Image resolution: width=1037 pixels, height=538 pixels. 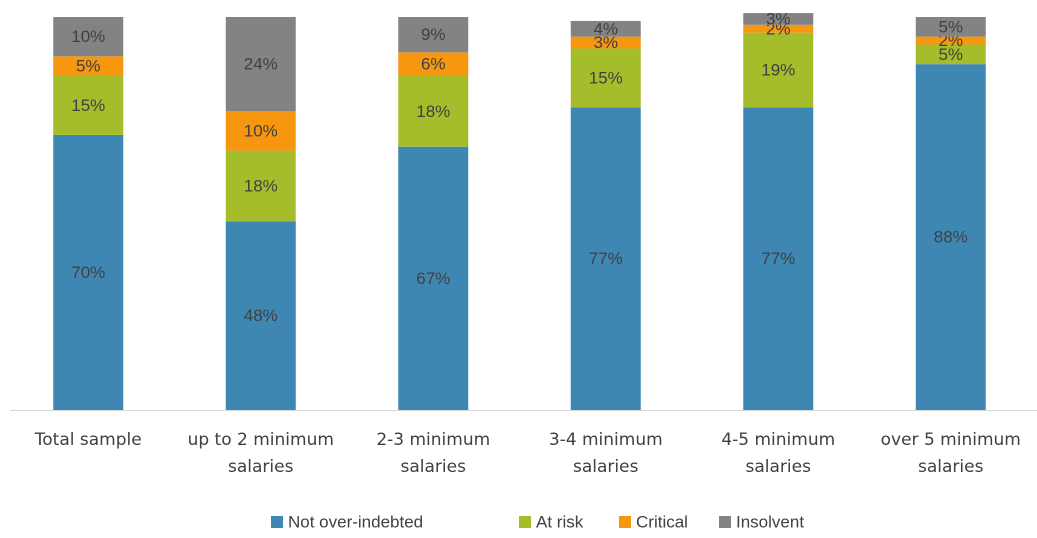 What do you see at coordinates (560, 521) in the screenshot?
I see `legend-label: At risk` at bounding box center [560, 521].